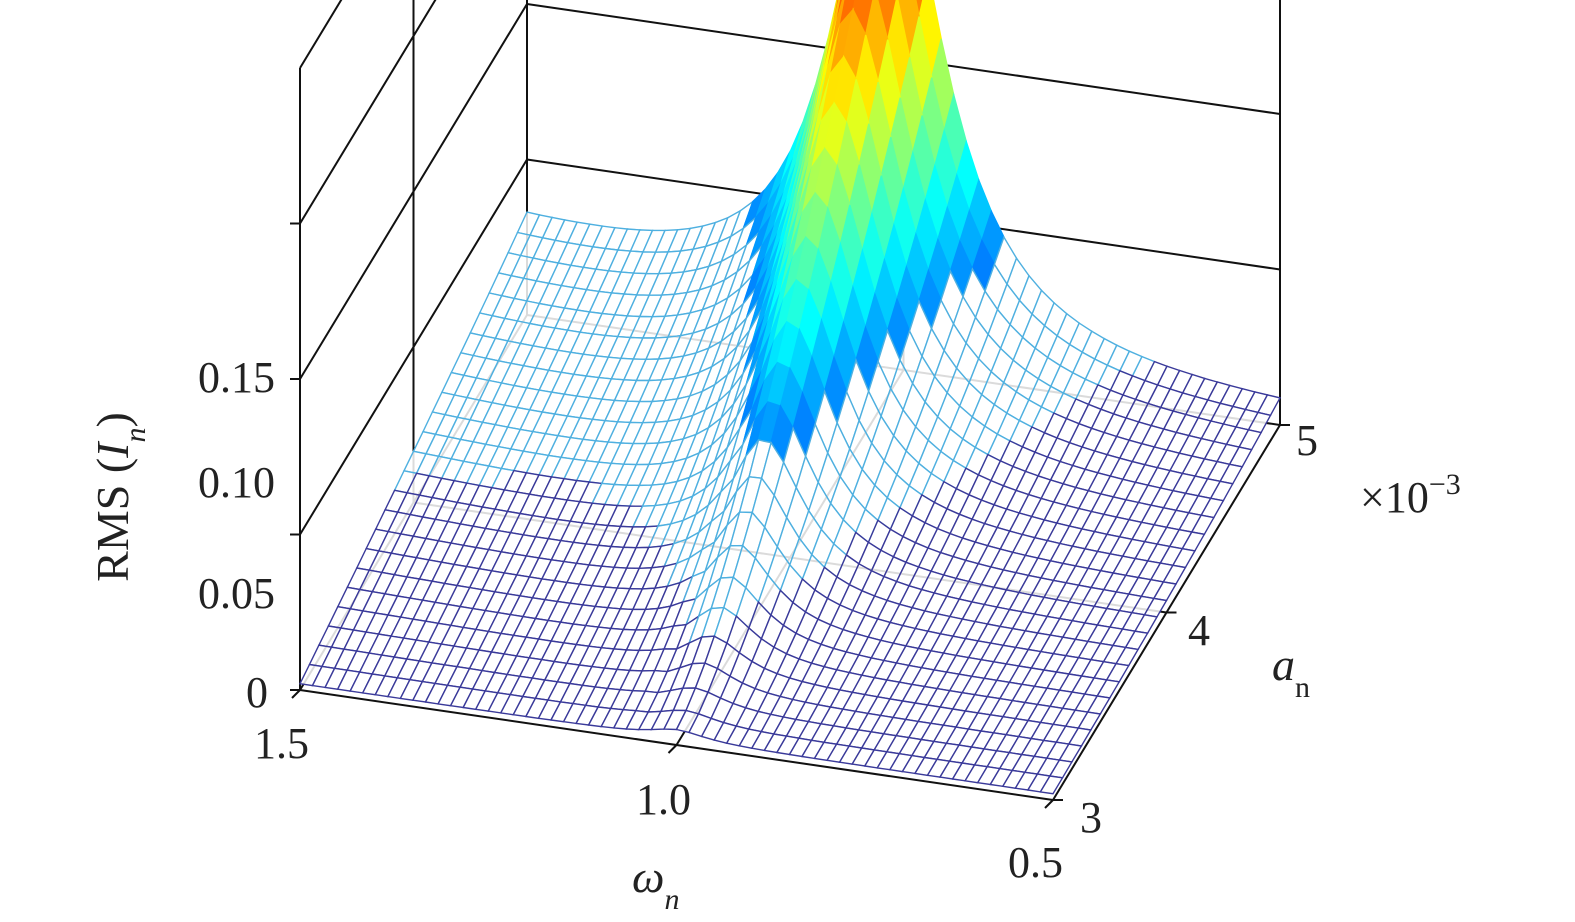  What do you see at coordinates (1291, 671) in the screenshot?
I see `y-axis-label: an` at bounding box center [1291, 671].